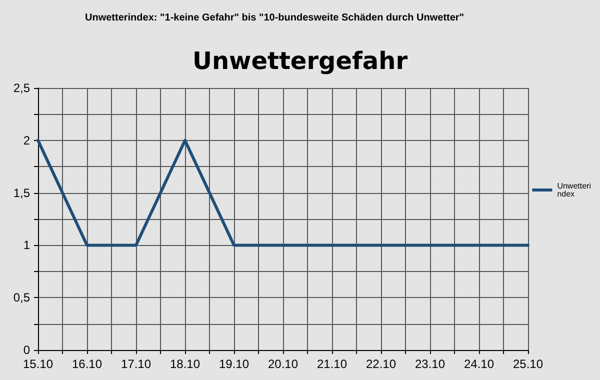 This screenshot has height=380, width=600. I want to click on y-tick-label: 2,5, so click(21, 88).